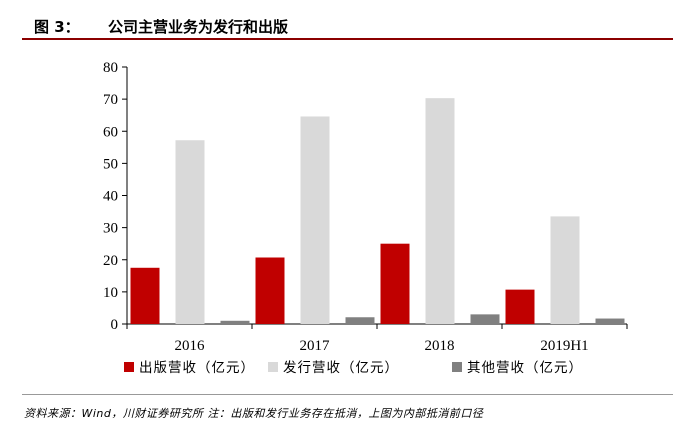 This screenshot has height=435, width=681. What do you see at coordinates (525, 368) in the screenshot?
I see `legend-label: 其他营收（亿元）` at bounding box center [525, 368].